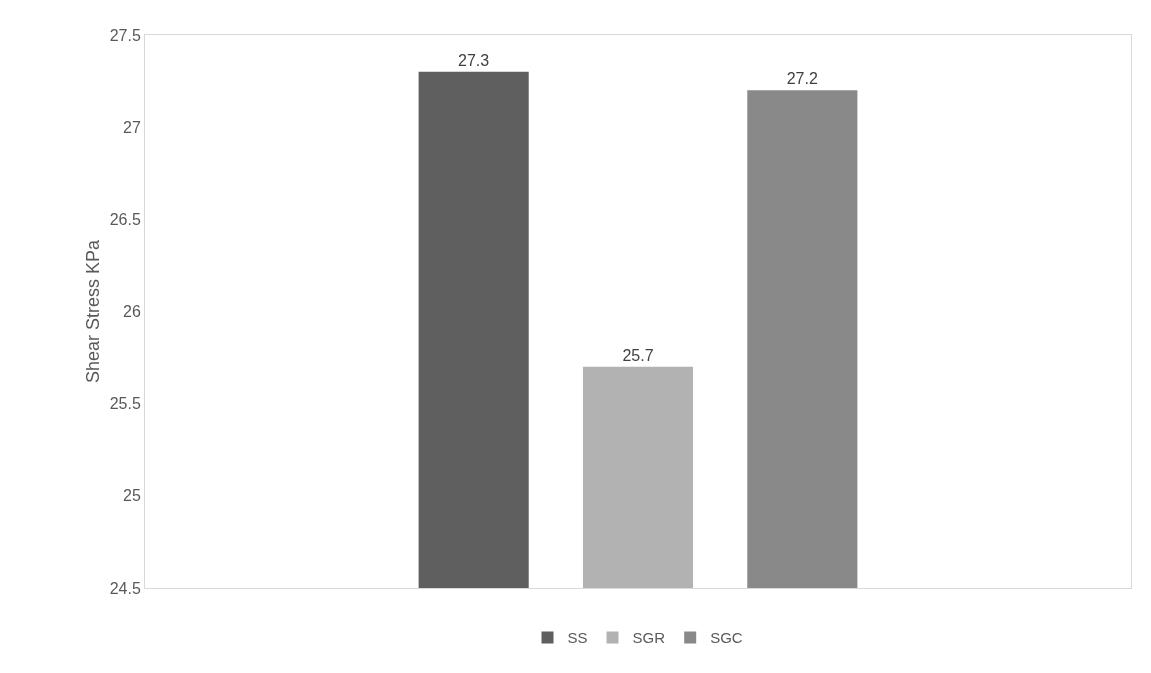 The image size is (1151, 673). What do you see at coordinates (125, 35) in the screenshot?
I see `y-tick-label: 27.5` at bounding box center [125, 35].